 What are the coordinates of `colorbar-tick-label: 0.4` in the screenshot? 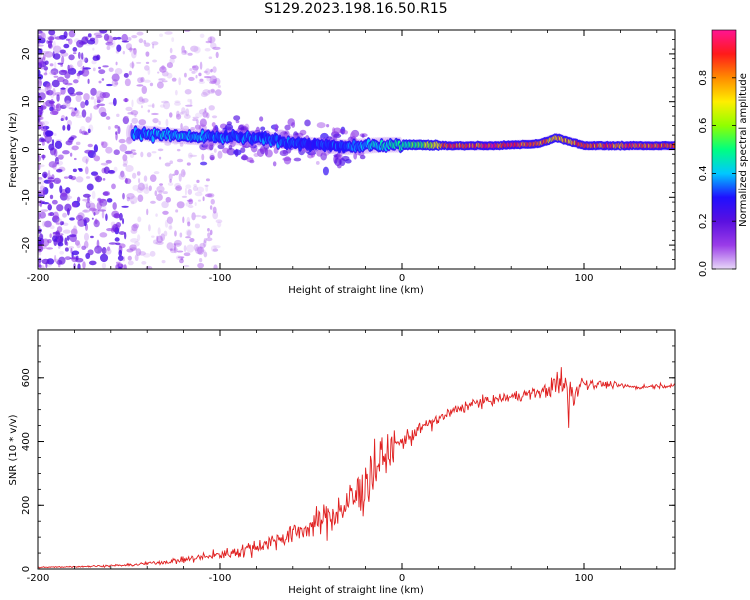 It's located at (703, 173).